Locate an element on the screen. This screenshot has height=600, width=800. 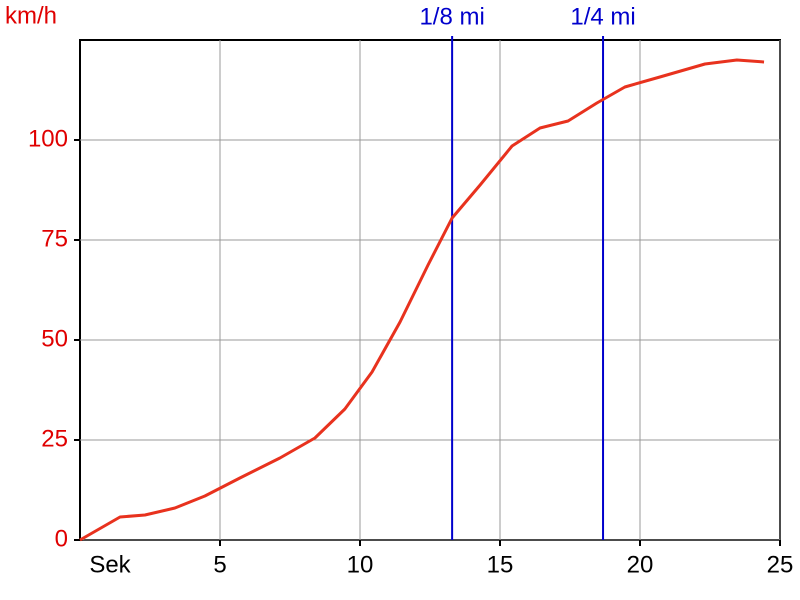
y-tick-label: 75 is located at coordinates (54, 238).